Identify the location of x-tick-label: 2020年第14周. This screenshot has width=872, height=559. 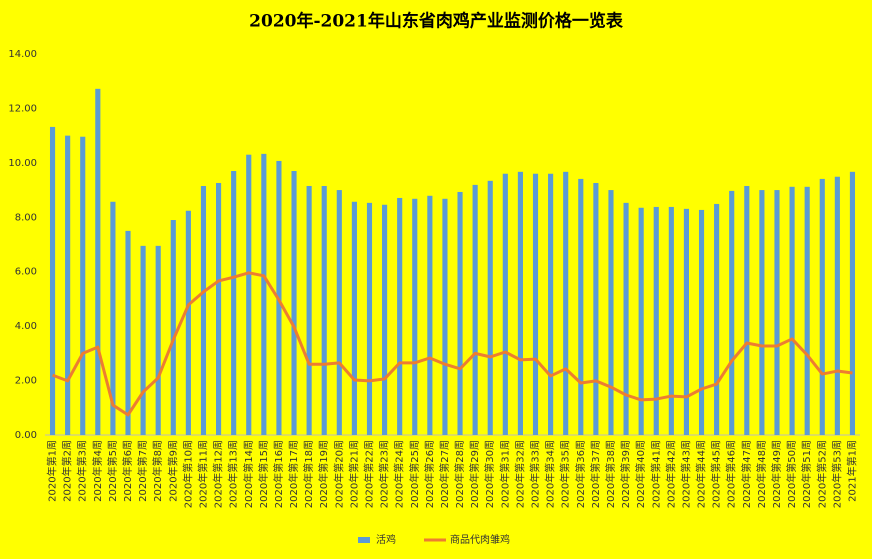
(248, 474).